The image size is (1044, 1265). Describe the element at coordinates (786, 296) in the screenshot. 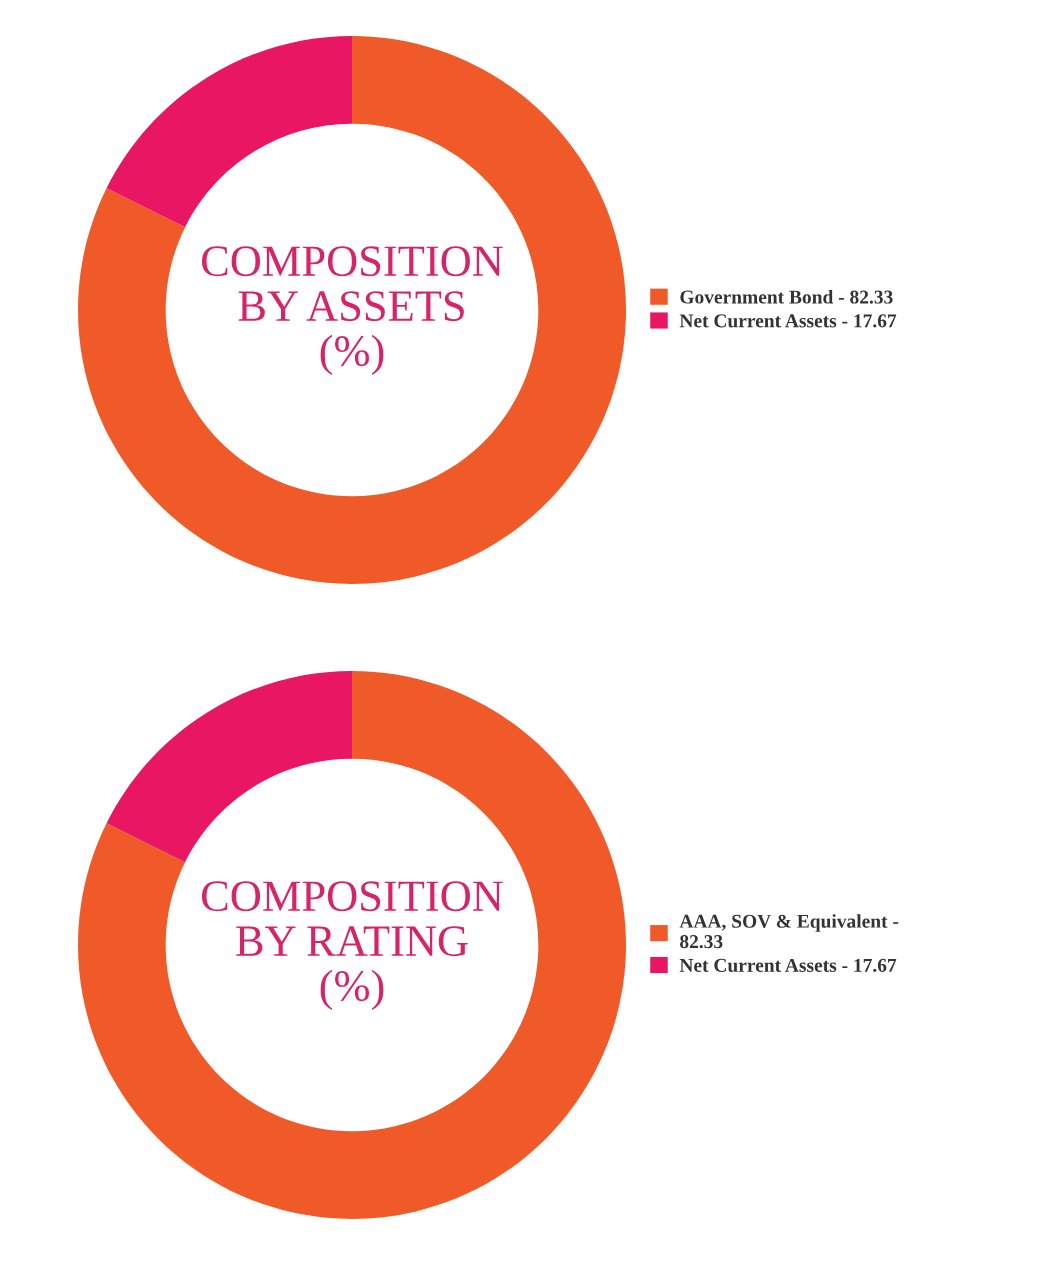

I see `legend-label: Government Bond - 82.33` at that location.